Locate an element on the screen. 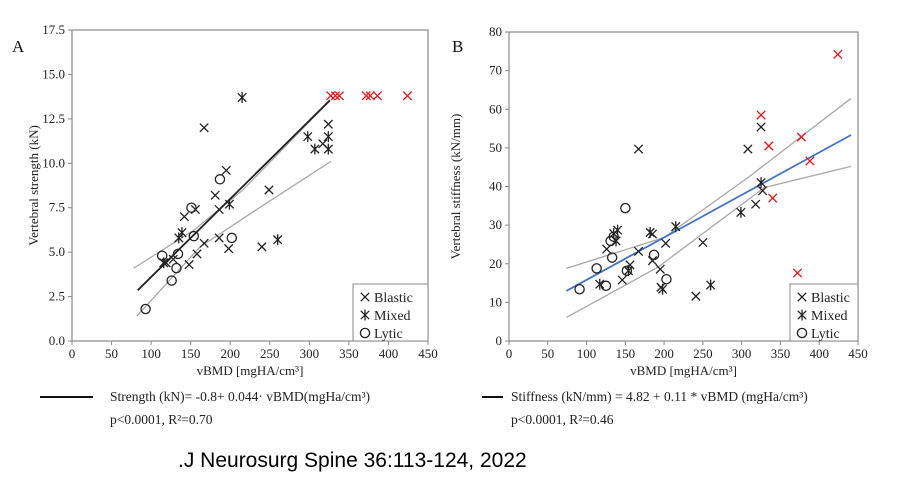 The height and width of the screenshot is (490, 900). regression-stats: p<0.0001, R²=0.70 is located at coordinates (161, 419).